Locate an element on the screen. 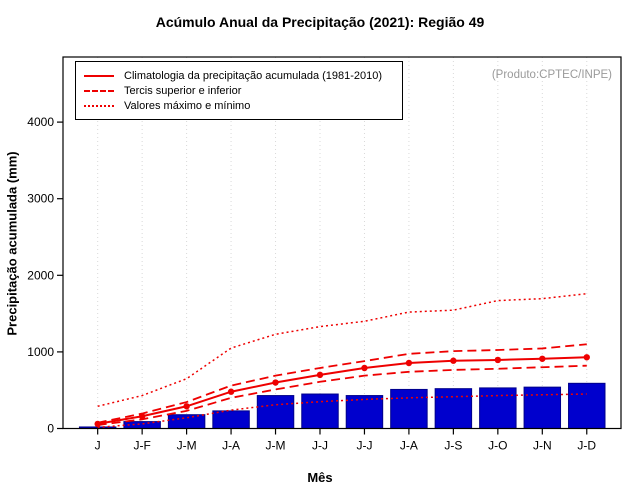 This screenshot has width=640, height=500. solid-line-icon is located at coordinates (99, 75).